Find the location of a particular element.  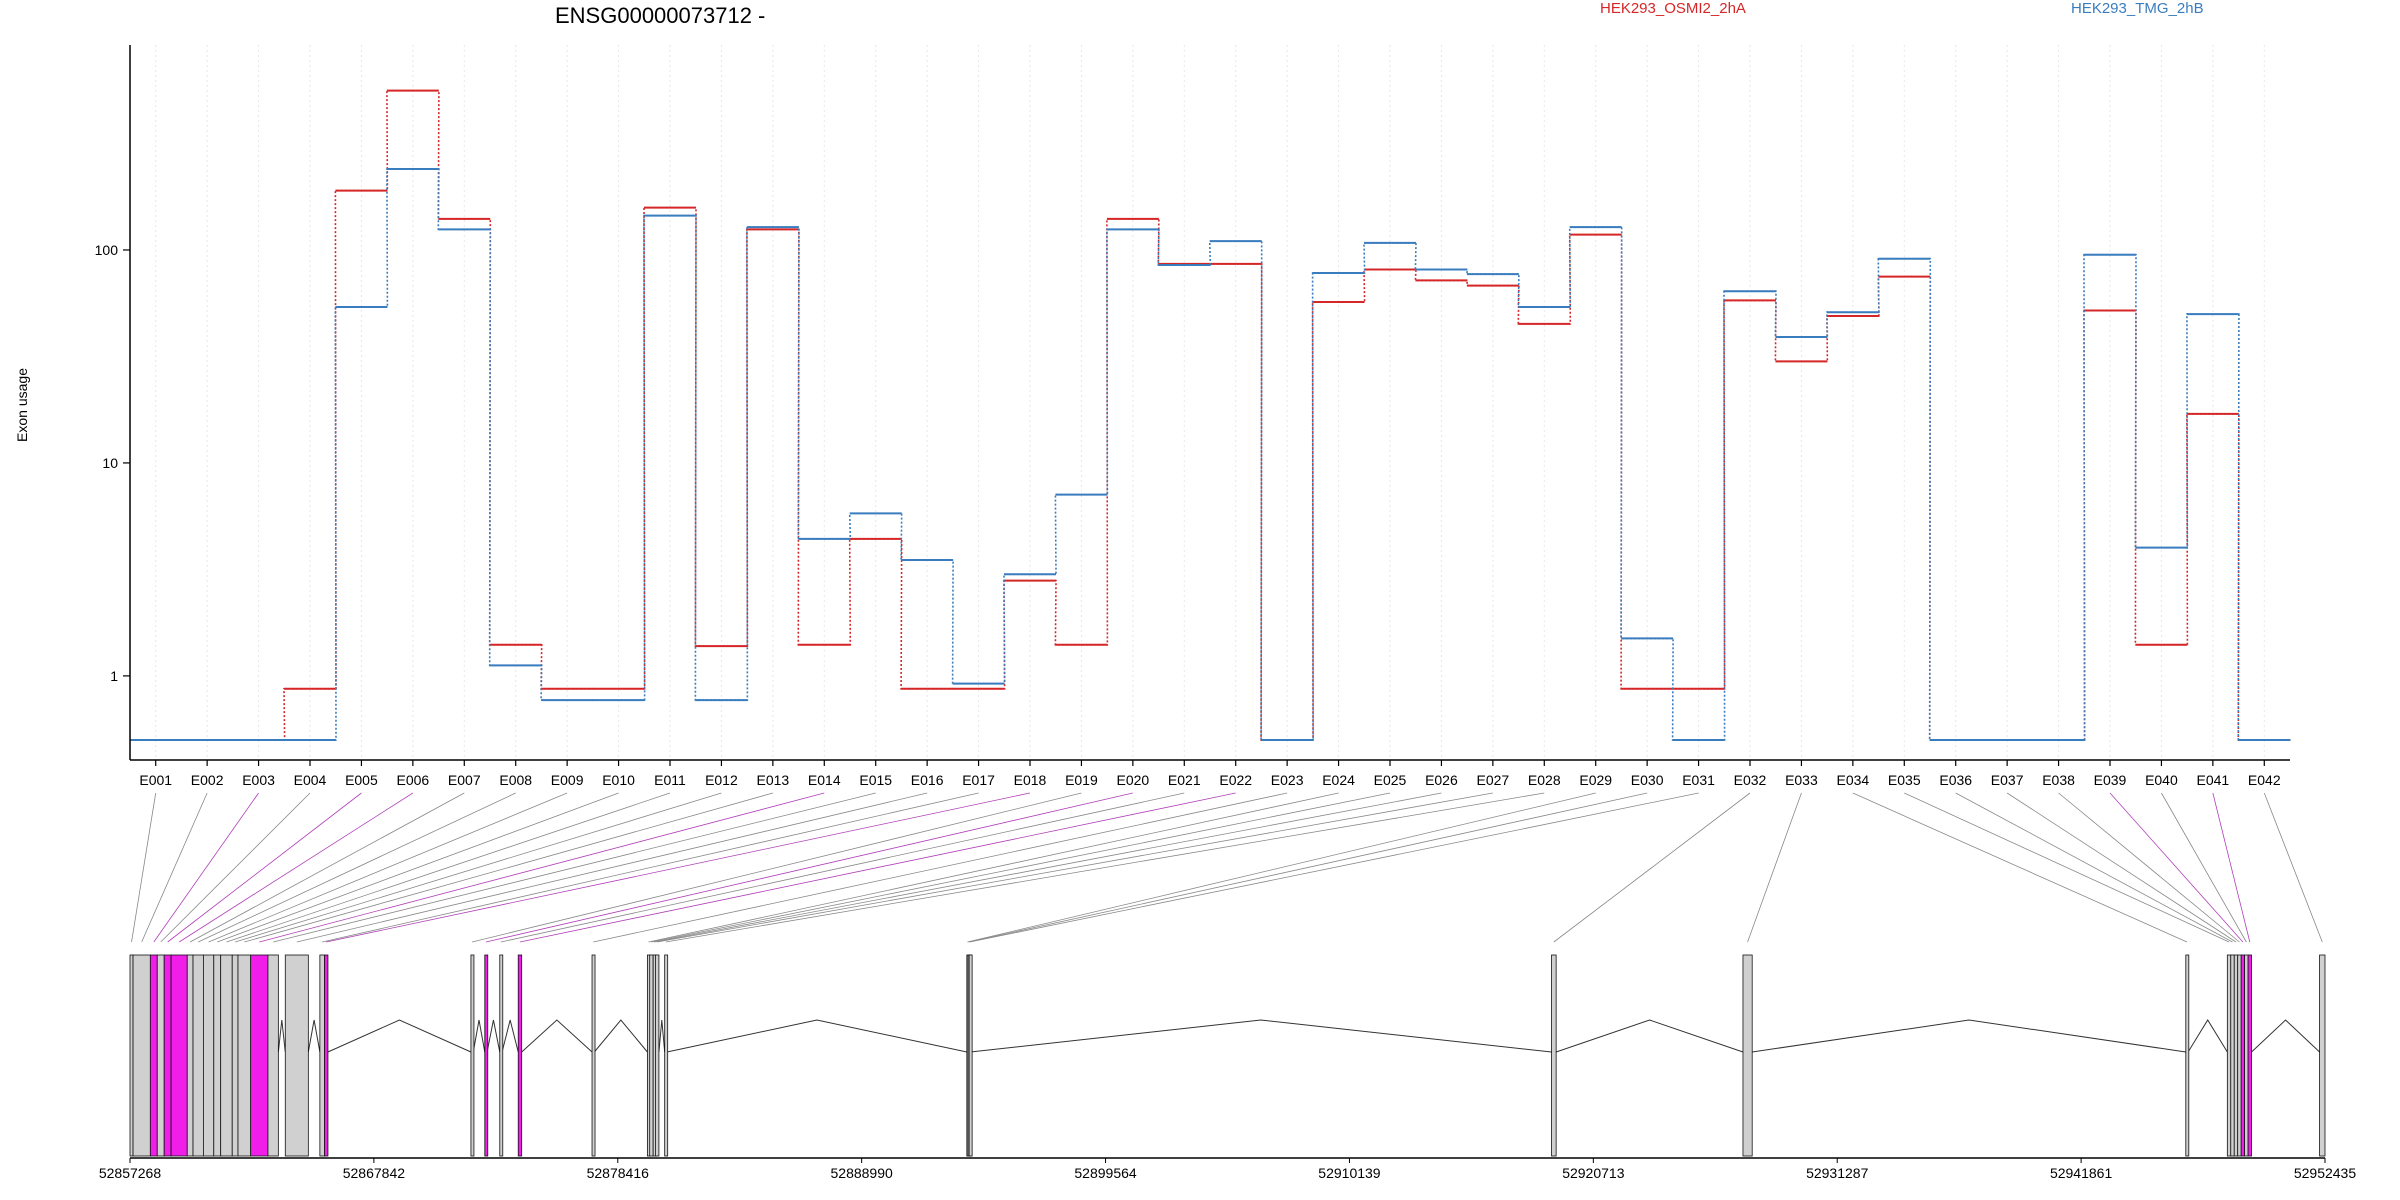

exon-box-e027 is located at coordinates (657, 1055).